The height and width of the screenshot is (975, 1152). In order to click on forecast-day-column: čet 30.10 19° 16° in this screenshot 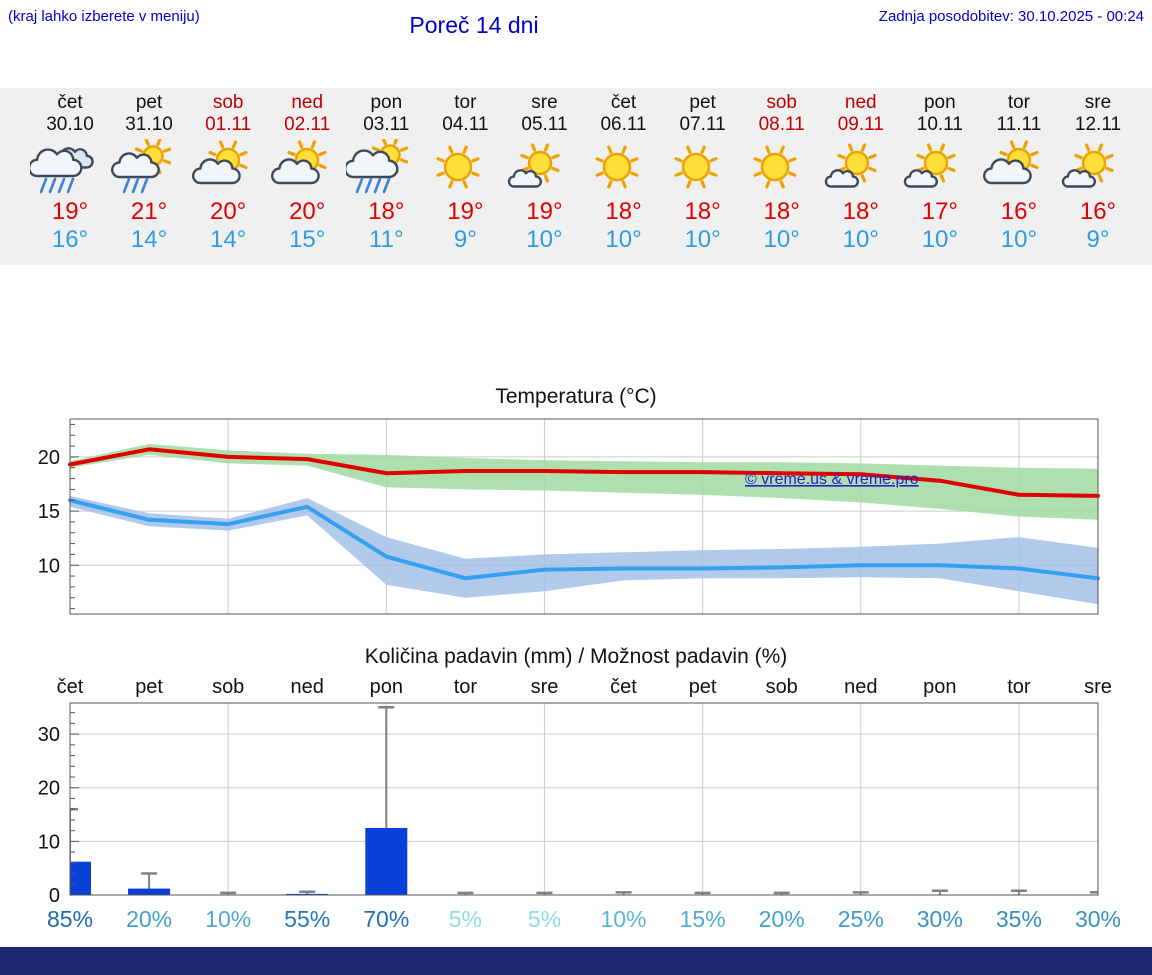, I will do `click(70, 171)`.